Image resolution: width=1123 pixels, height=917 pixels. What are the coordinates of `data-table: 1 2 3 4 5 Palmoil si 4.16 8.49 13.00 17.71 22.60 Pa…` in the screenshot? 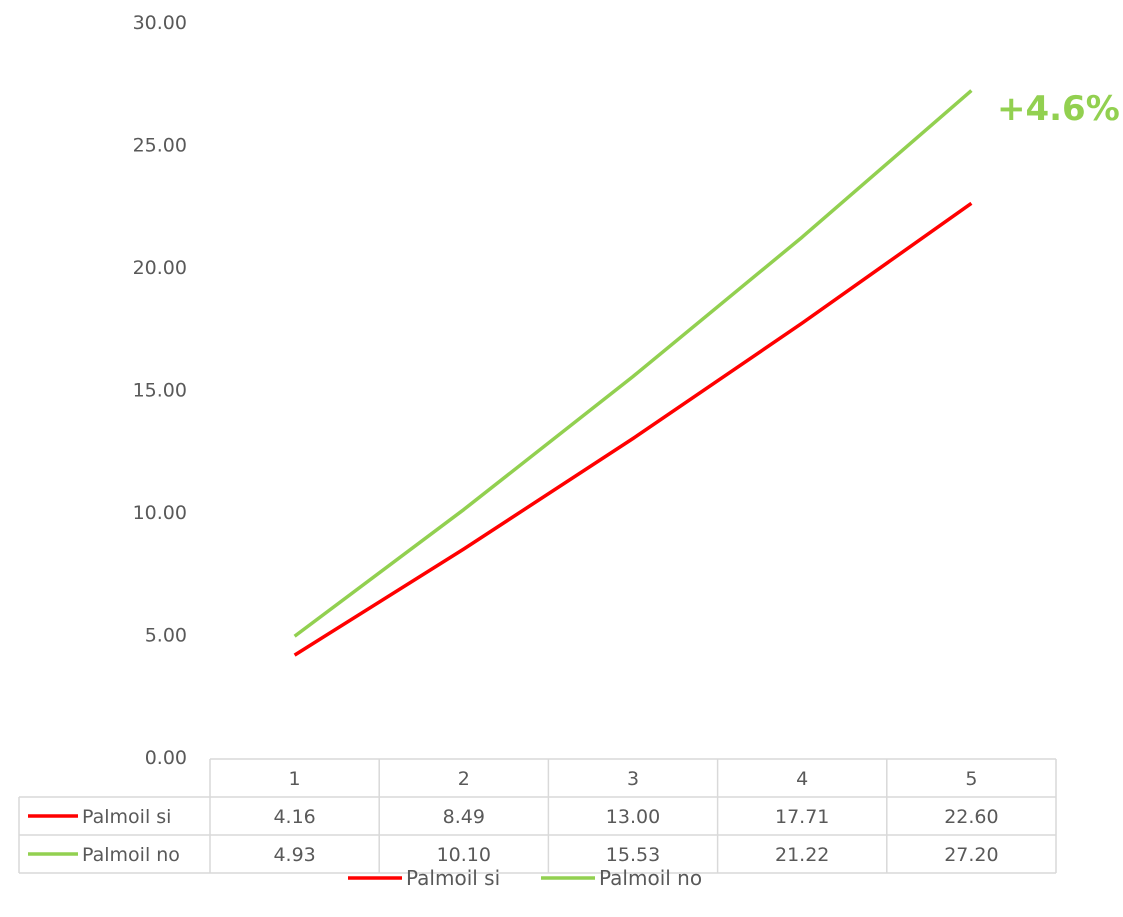 It's located at (537, 816).